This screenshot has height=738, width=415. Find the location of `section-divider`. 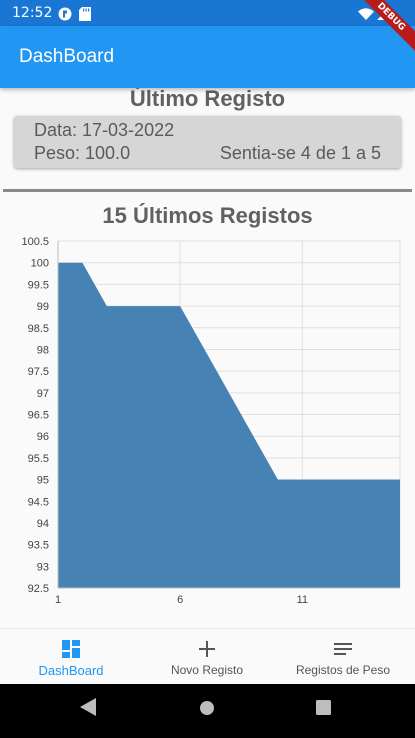

section-divider is located at coordinates (207, 190).